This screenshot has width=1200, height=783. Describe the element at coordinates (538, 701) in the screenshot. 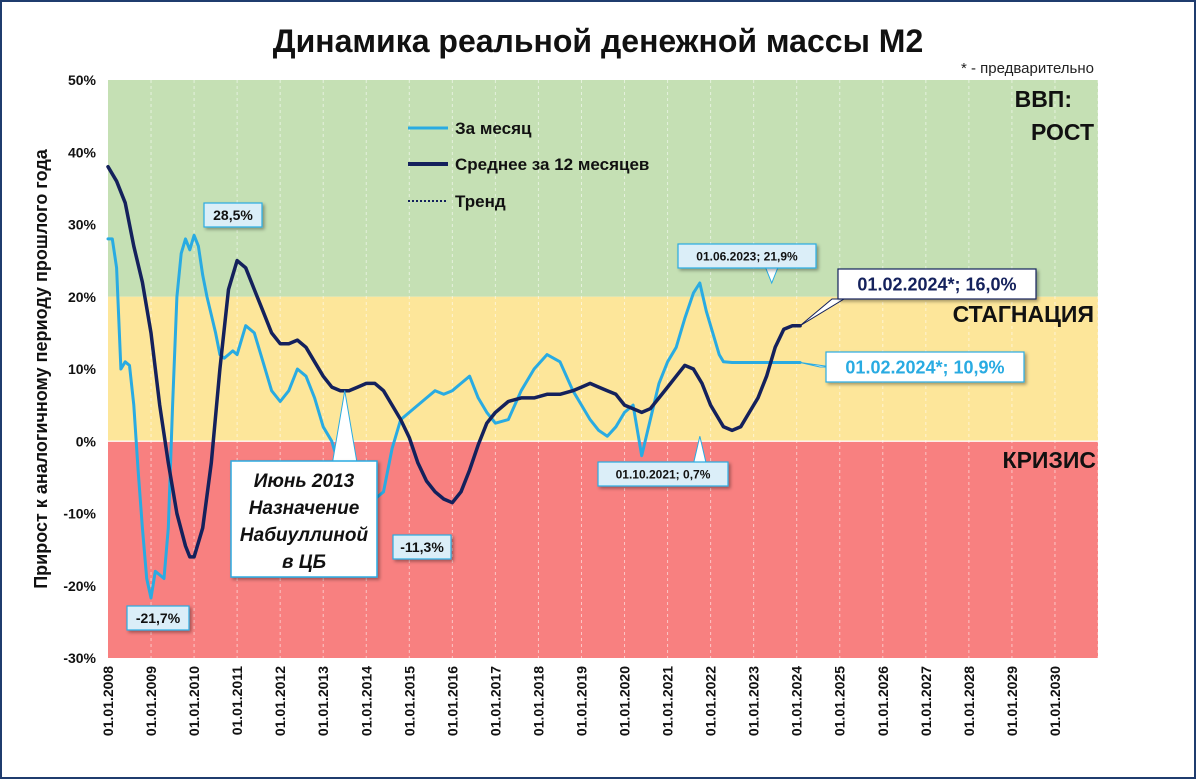

I see `x-tick-label: 01.01.2018` at that location.